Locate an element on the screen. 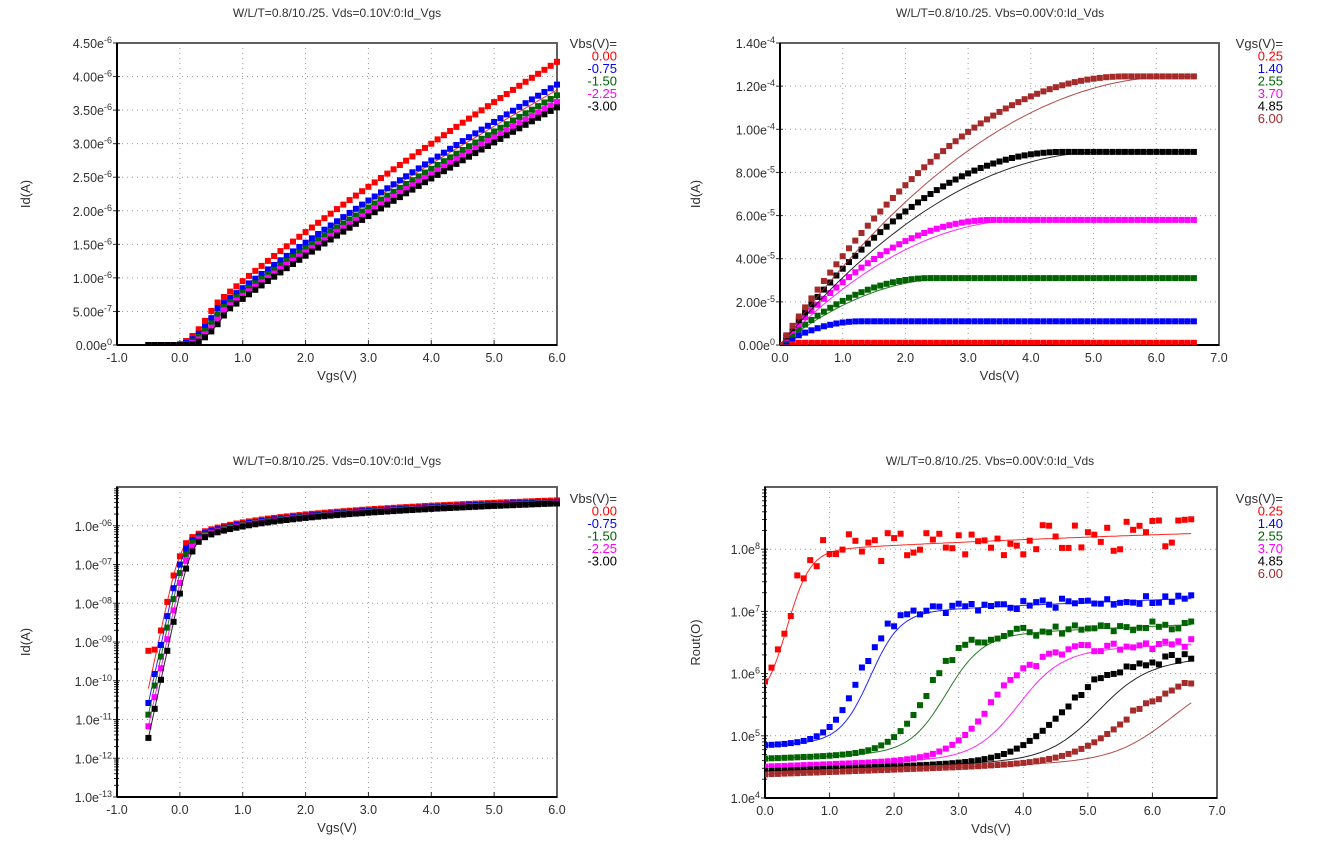  y-tick-label: 6.00e-5 is located at coordinates (755, 216).